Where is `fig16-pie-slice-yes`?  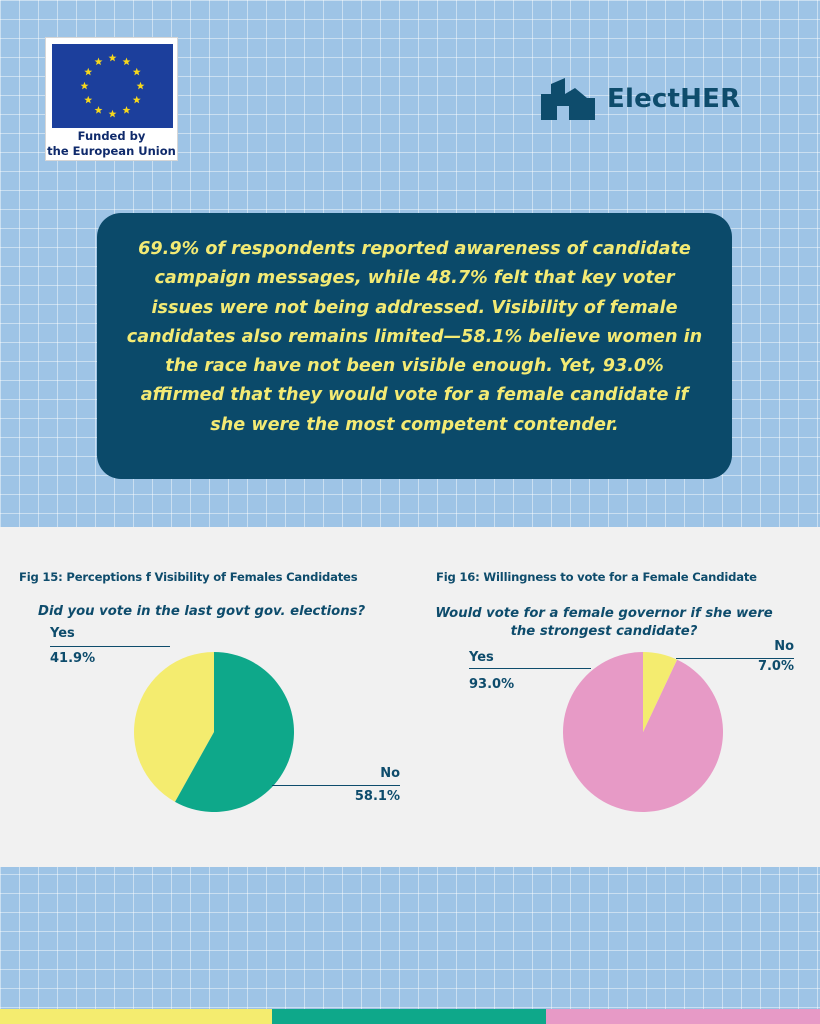 fig16-pie-slice-yes is located at coordinates (643, 732).